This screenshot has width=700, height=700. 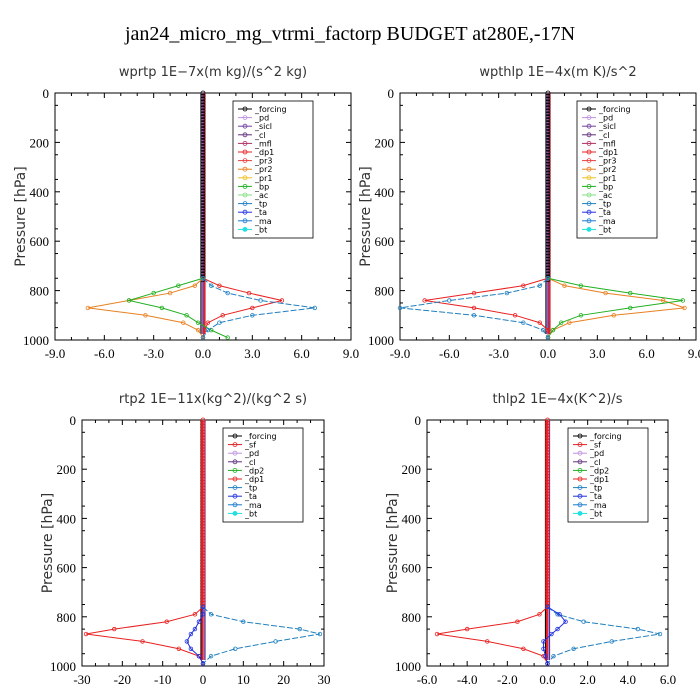 I want to click on series-line-tp, so click(x=604, y=635).